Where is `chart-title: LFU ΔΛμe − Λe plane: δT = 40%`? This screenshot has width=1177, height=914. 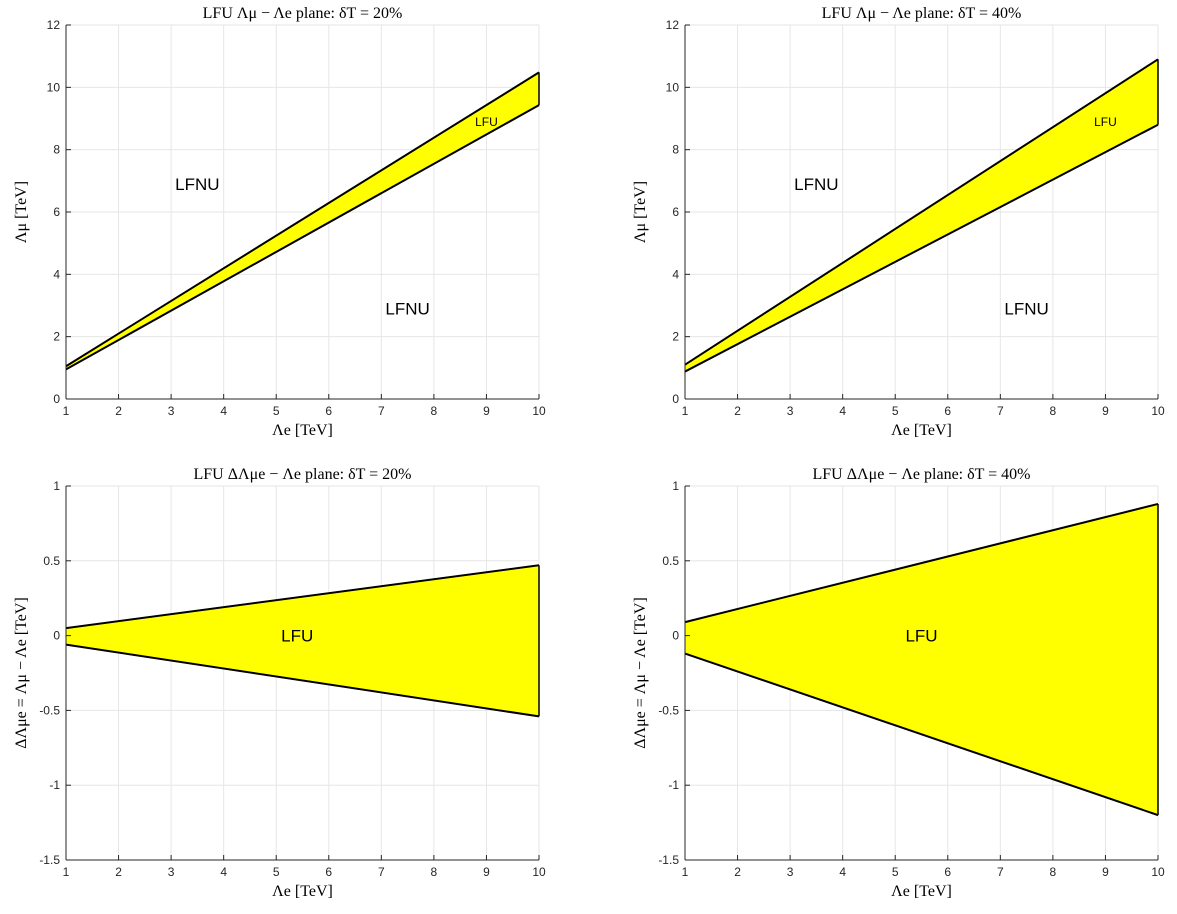
chart-title: LFU ΔΛμe − Λe plane: δT = 40% is located at coordinates (922, 474).